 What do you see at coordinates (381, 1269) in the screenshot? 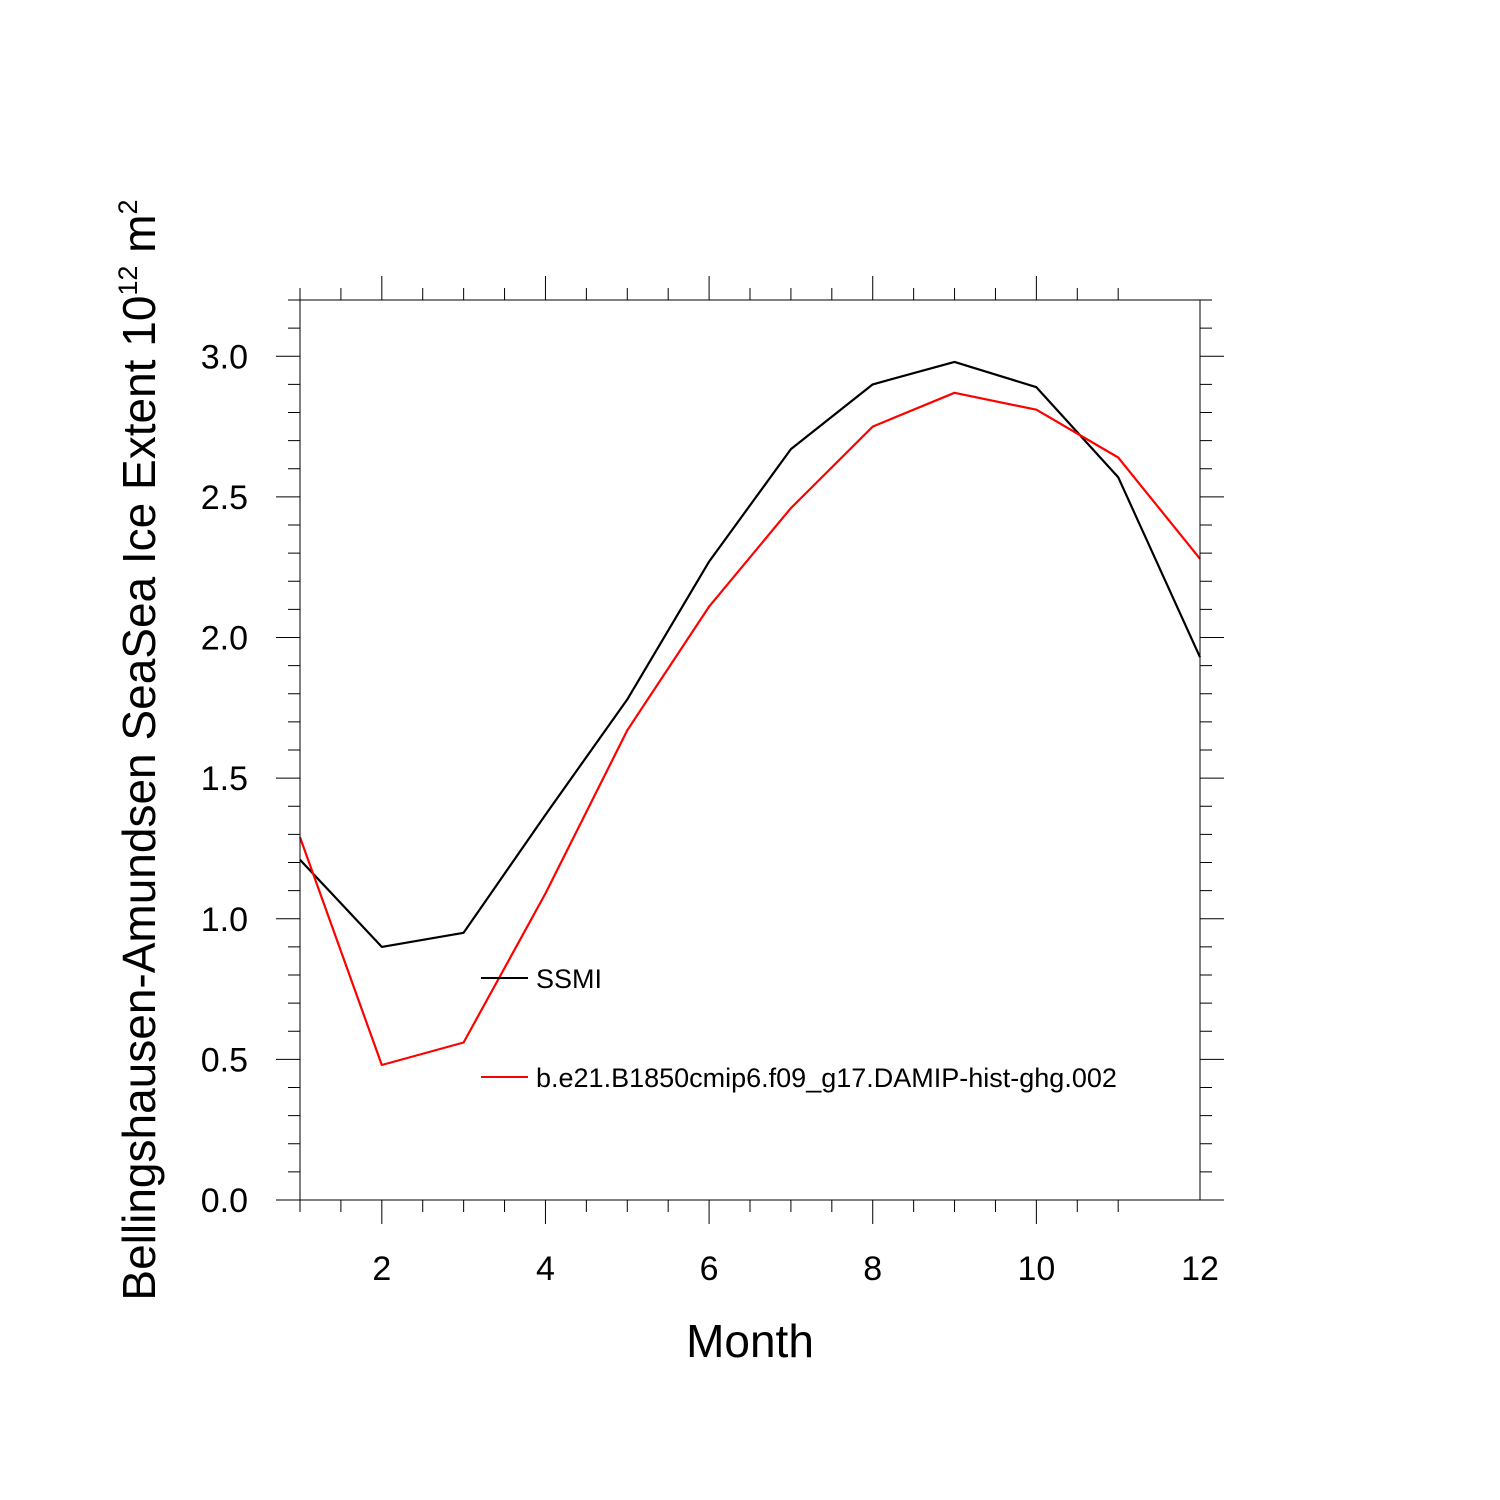
I see `x-tick-label: 2` at bounding box center [381, 1269].